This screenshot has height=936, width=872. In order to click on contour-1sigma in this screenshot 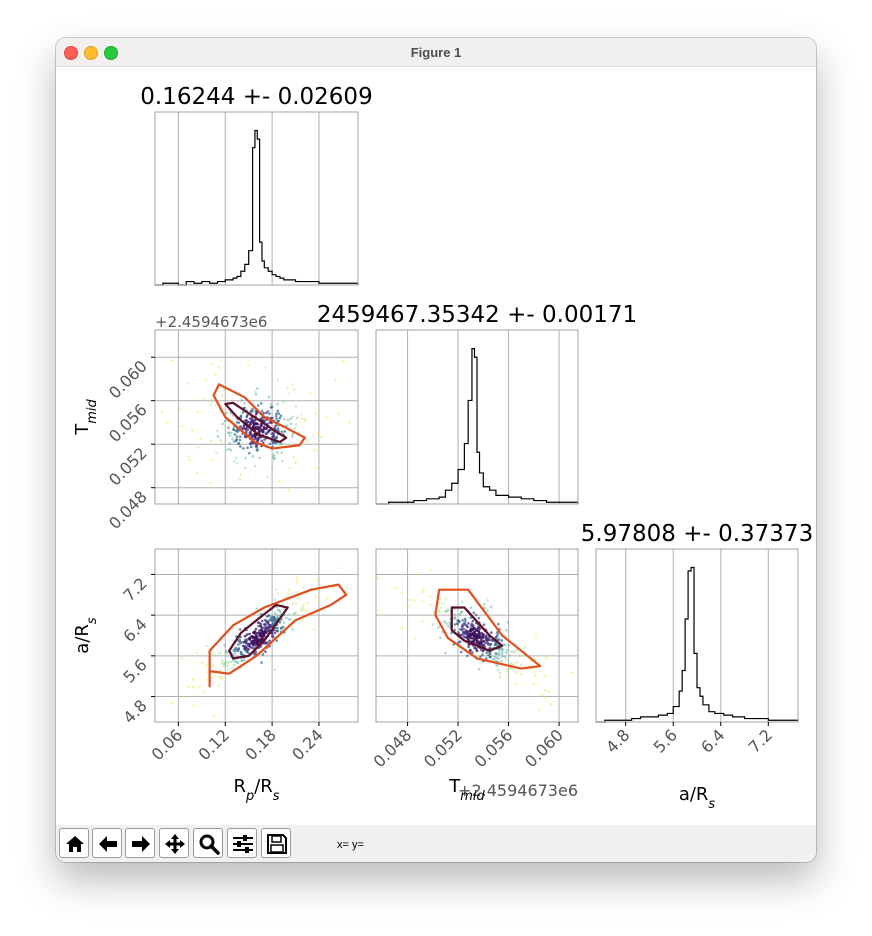, I will do `click(258, 631)`.